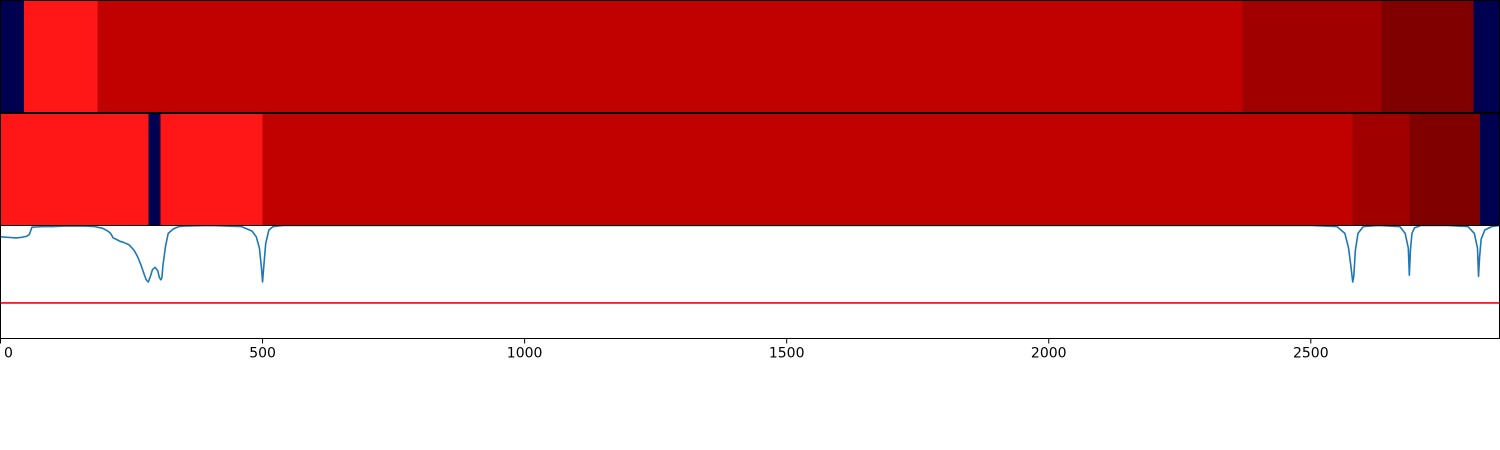  I want to click on x-tick-label-2: 1000, so click(525, 354).